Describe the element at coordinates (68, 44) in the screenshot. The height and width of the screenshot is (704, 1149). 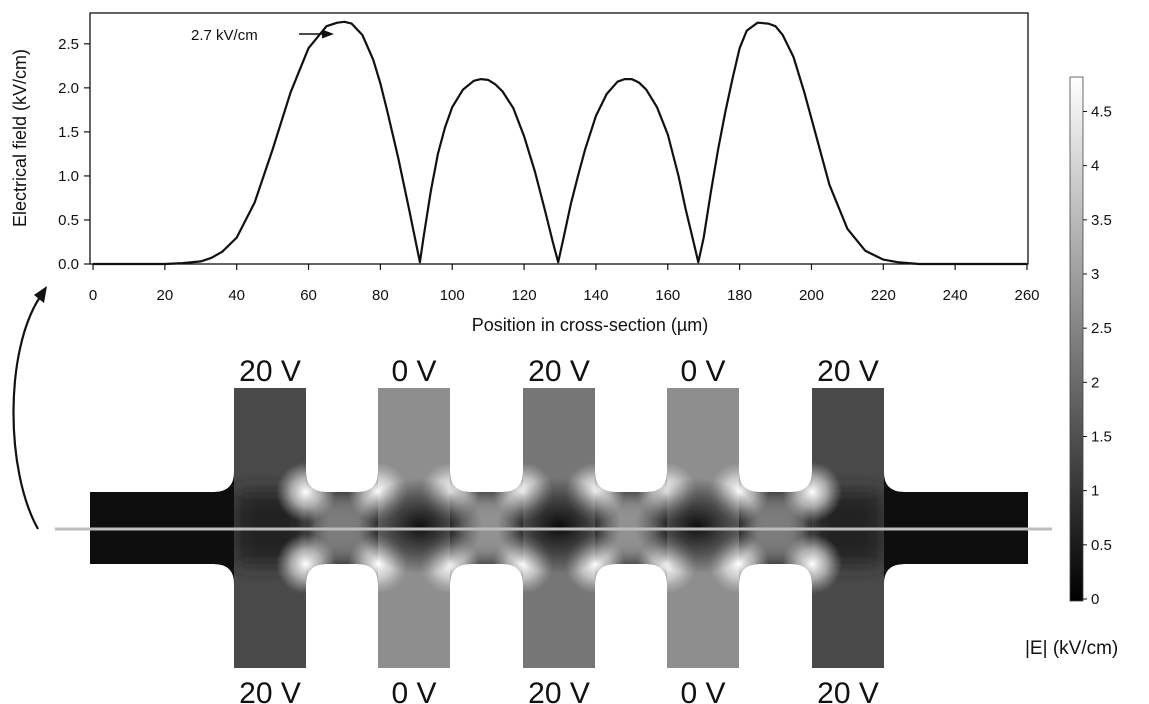
I see `y-tick-label: 2.5` at that location.